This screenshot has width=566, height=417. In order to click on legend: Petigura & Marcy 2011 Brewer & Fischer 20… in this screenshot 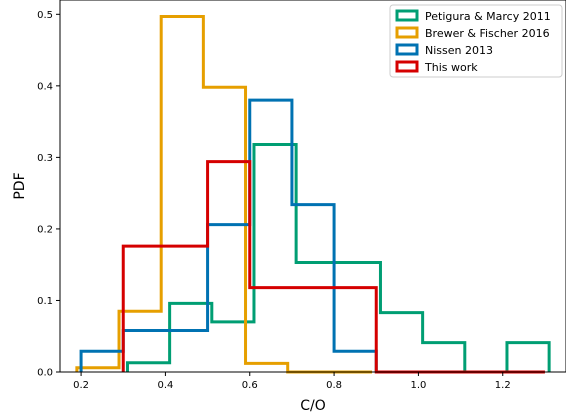, I will do `click(476, 41)`.